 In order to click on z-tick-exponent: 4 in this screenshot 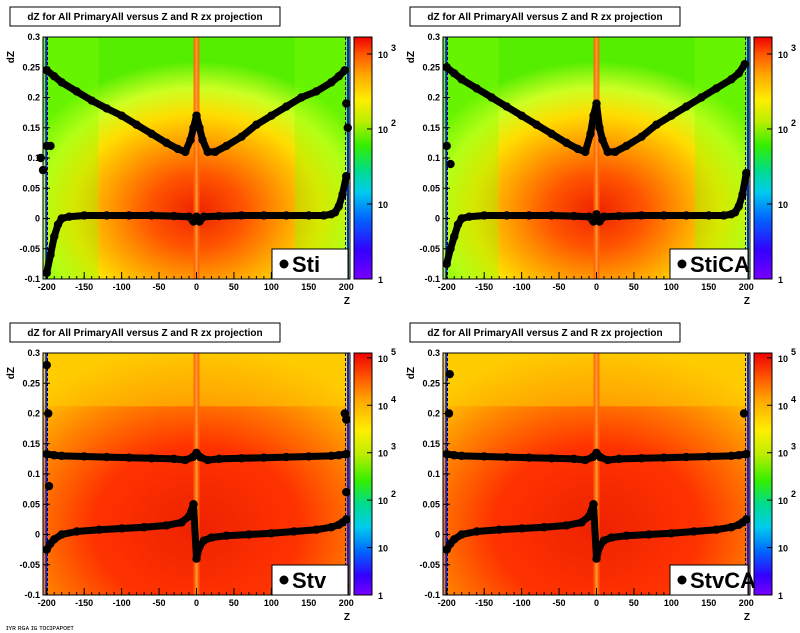, I will do `click(393, 399)`.